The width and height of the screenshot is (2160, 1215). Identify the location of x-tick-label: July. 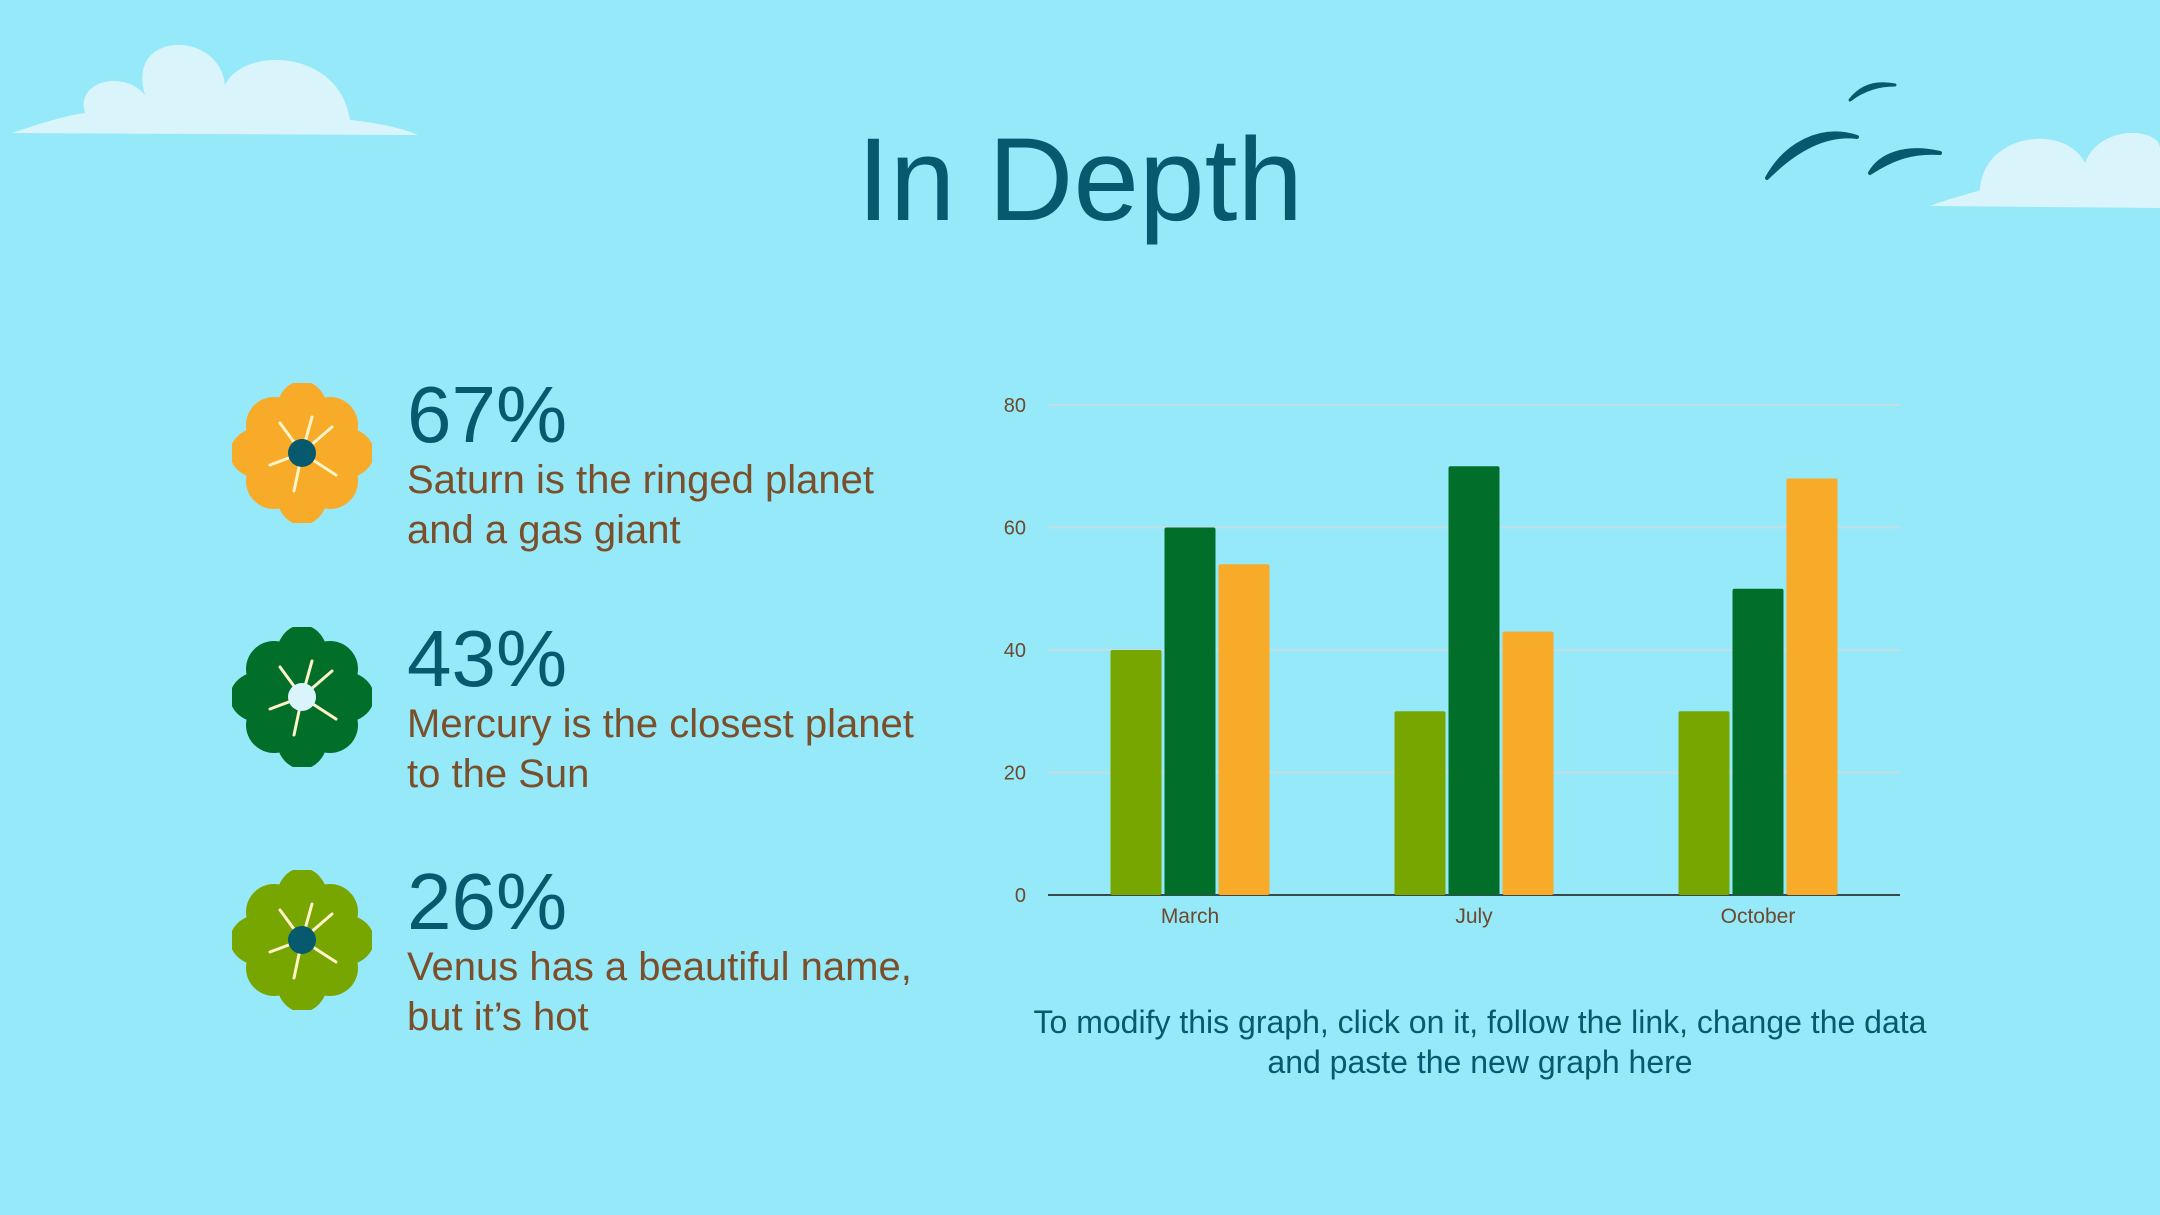
(1474, 916).